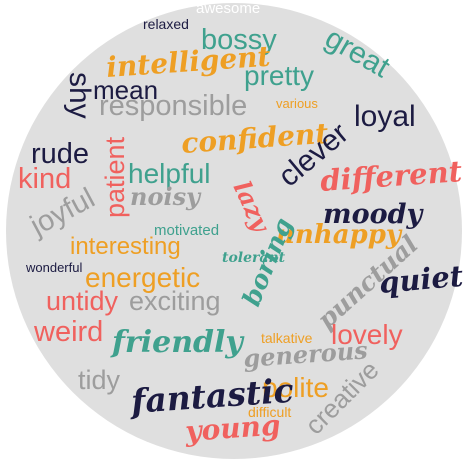 The width and height of the screenshot is (469, 464). I want to click on word-great: great, so click(358, 52).